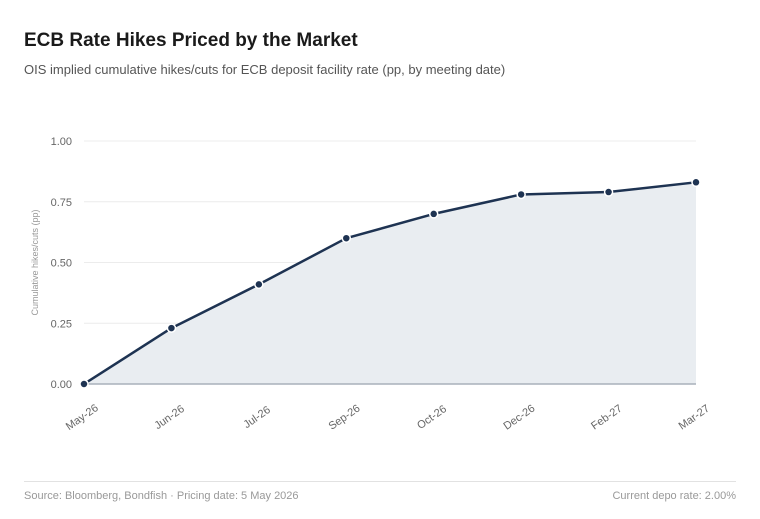 The width and height of the screenshot is (760, 519). Describe the element at coordinates (674, 496) in the screenshot. I see `depo-rate-note: Current depo rate: 2.00%` at that location.